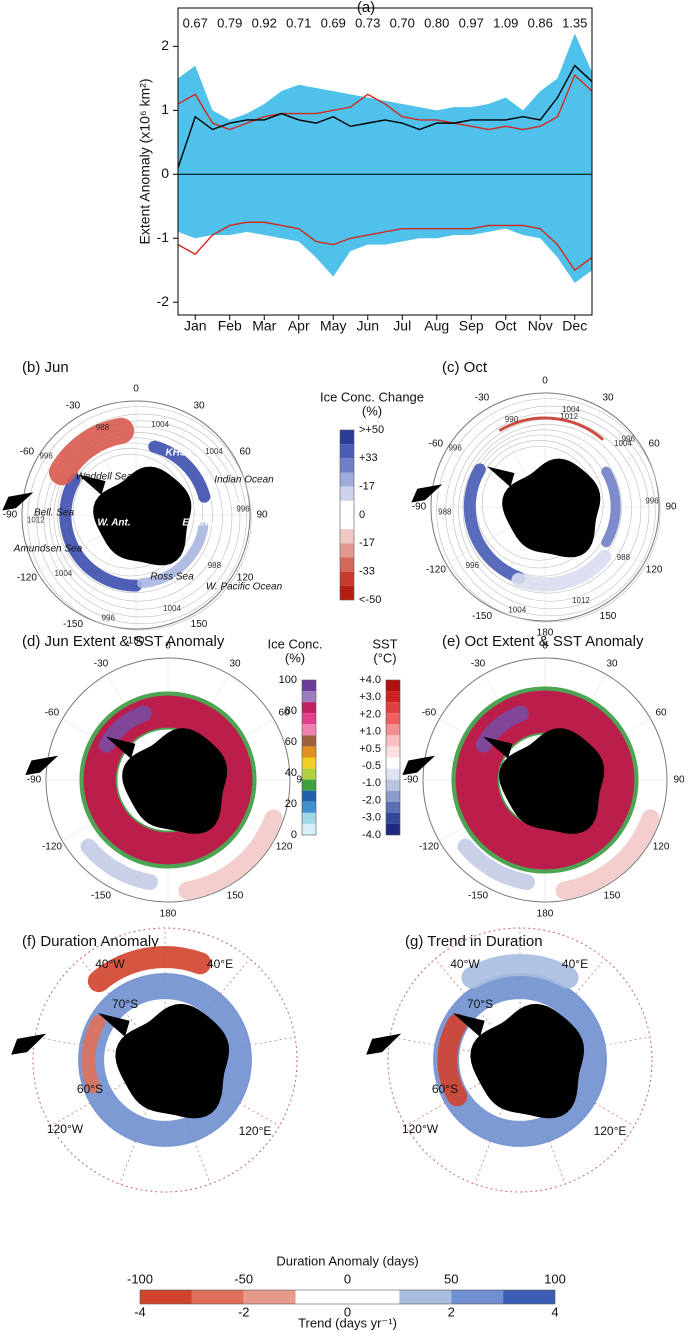  What do you see at coordinates (347, 1322) in the screenshot?
I see `colorbar-unit: Trend (days yr⁻¹)` at bounding box center [347, 1322].